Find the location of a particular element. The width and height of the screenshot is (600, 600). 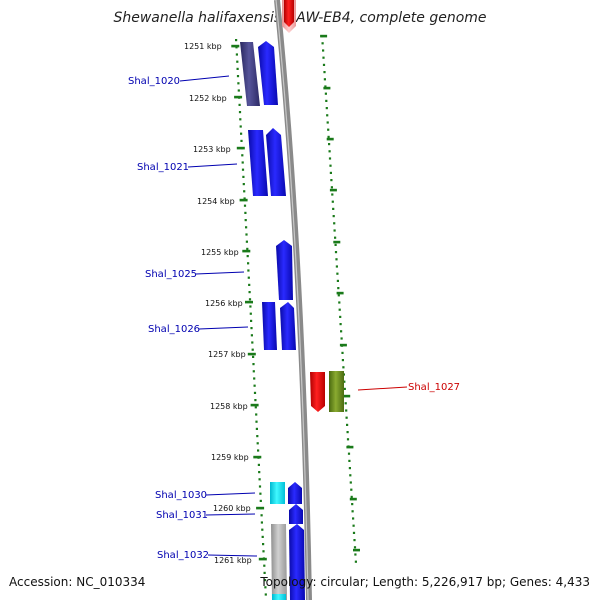

gene-label-shal-1030: Shal_1030 is located at coordinates (181, 495).